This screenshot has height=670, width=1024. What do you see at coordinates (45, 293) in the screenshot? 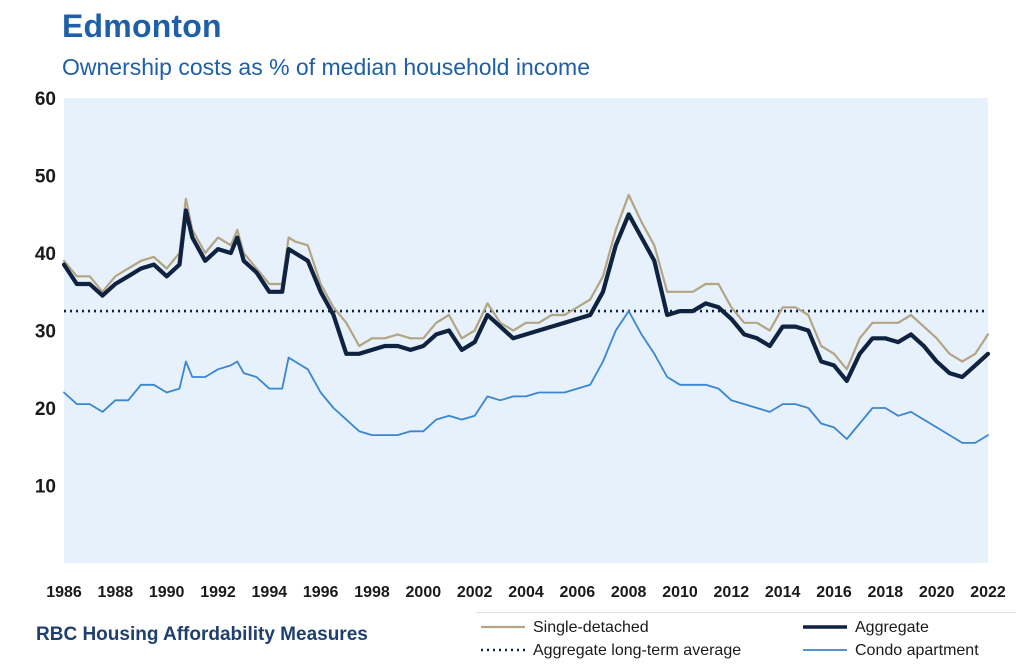
I see `y-axis: 10 20 30 40 50 60` at bounding box center [45, 293].